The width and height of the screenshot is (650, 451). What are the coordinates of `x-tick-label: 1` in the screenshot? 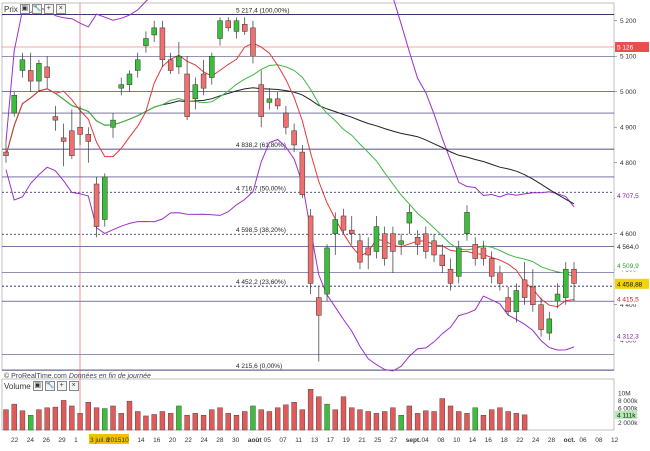 It's located at (76, 440).